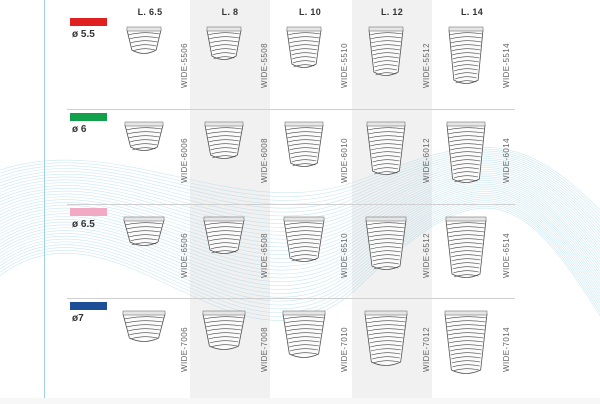  What do you see at coordinates (506, 349) in the screenshot?
I see `product-code-label: WIDE-7014` at bounding box center [506, 349].